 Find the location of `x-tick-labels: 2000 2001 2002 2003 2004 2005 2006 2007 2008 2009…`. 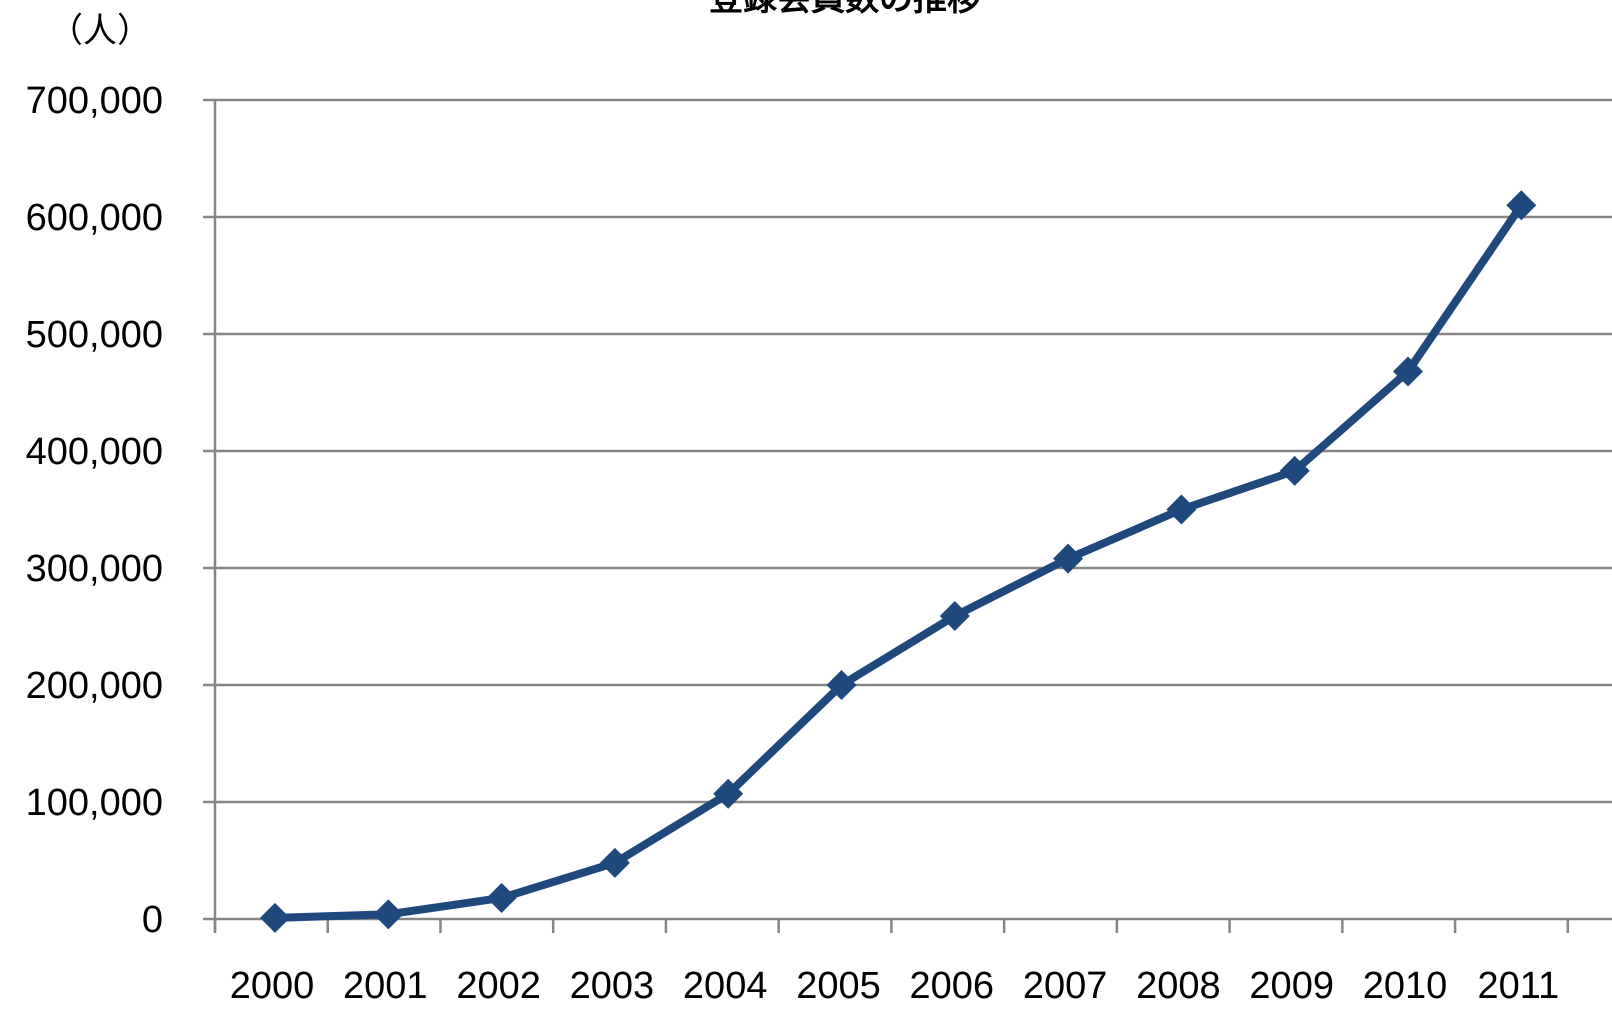

x-tick-labels: 2000 2001 2002 2003 2004 2005 2006 2007 2008 2009… is located at coordinates (894, 986).